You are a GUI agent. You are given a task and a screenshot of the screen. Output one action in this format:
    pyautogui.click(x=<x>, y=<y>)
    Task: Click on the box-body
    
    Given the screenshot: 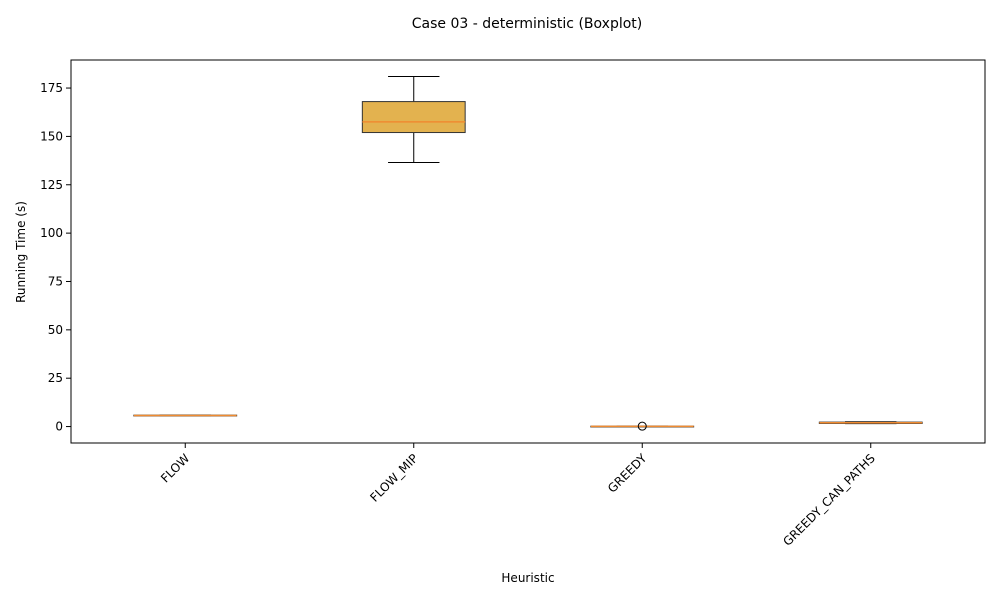 What is the action you would take?
    pyautogui.click(x=413, y=117)
    